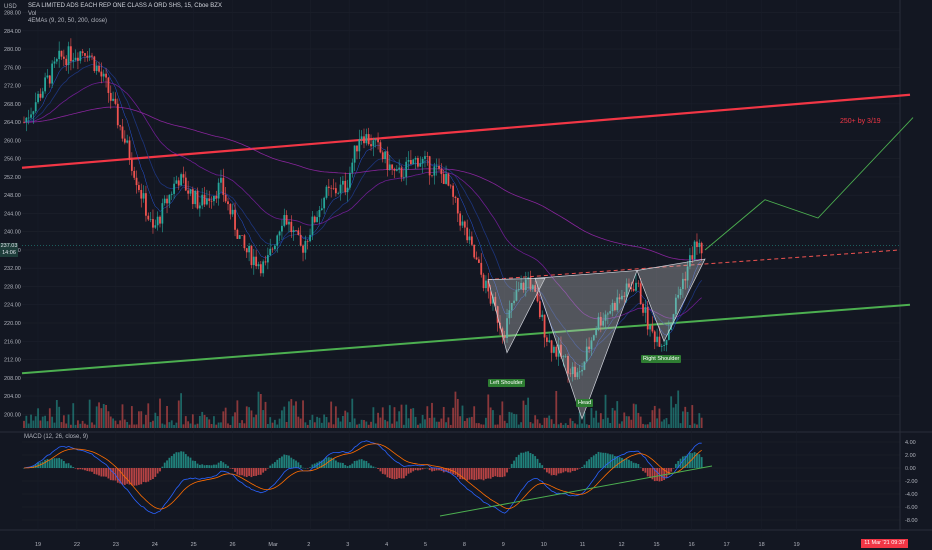 The height and width of the screenshot is (550, 932). Describe the element at coordinates (417, 545) in the screenshot. I see `time-axis: 19 22 23 24 25 26 Mar 2 3 4 5 8 9 10 11 12 15 16 17 18 19` at that location.